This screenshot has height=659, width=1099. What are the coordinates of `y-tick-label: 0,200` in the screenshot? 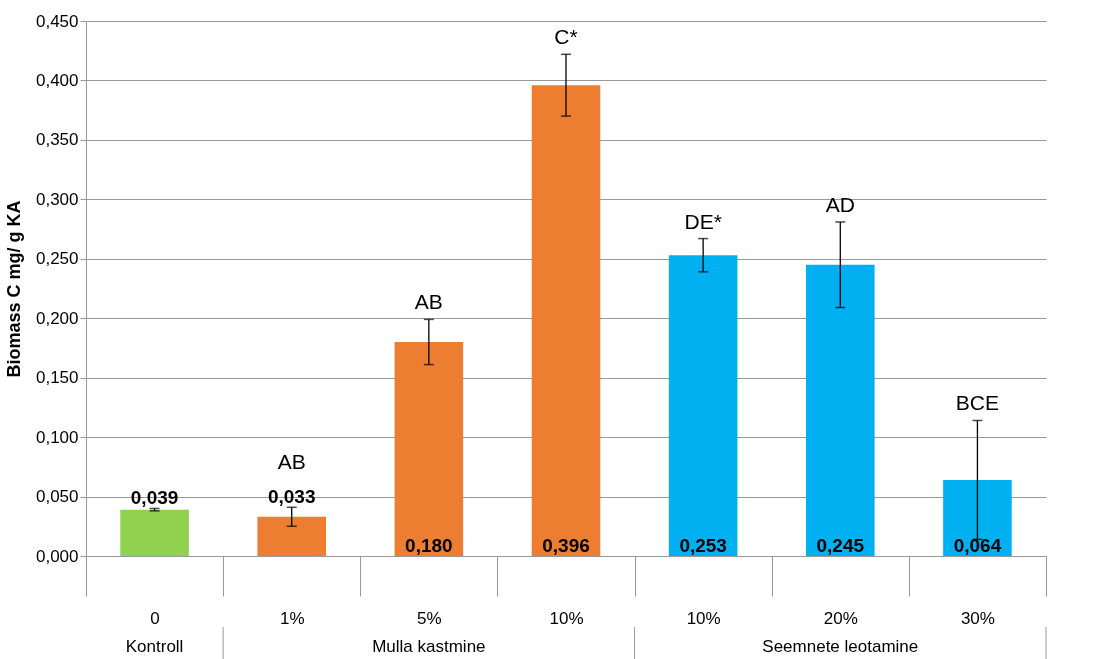 It's located at (57, 318).